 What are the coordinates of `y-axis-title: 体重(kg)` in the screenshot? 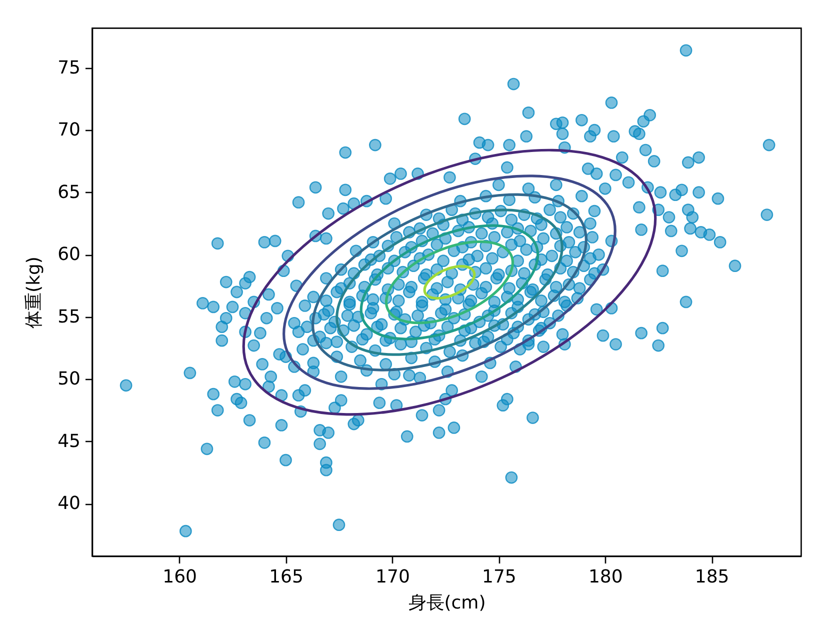 It's located at (34, 292).